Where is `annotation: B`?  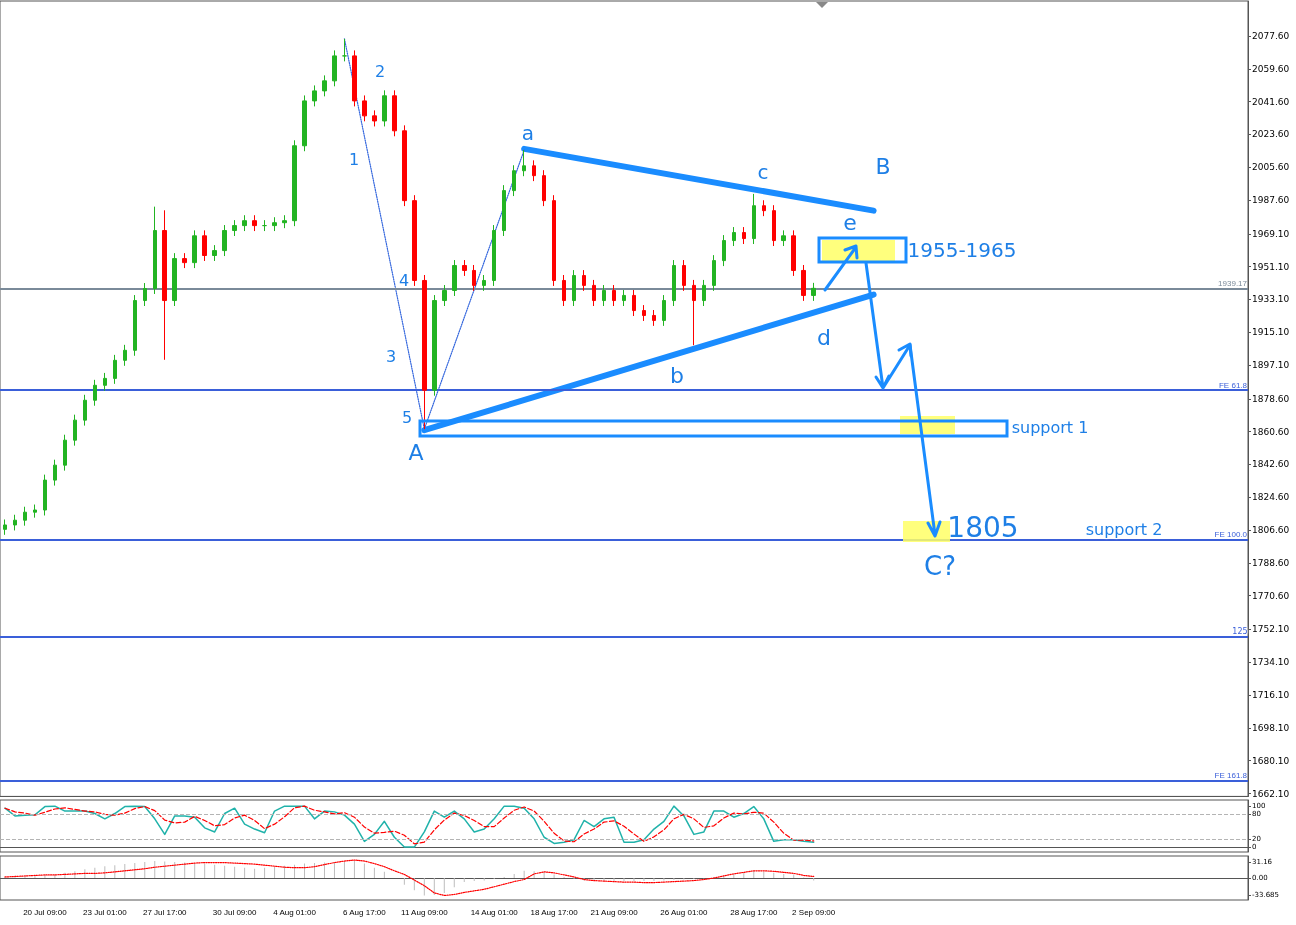
annotation: B is located at coordinates (883, 166).